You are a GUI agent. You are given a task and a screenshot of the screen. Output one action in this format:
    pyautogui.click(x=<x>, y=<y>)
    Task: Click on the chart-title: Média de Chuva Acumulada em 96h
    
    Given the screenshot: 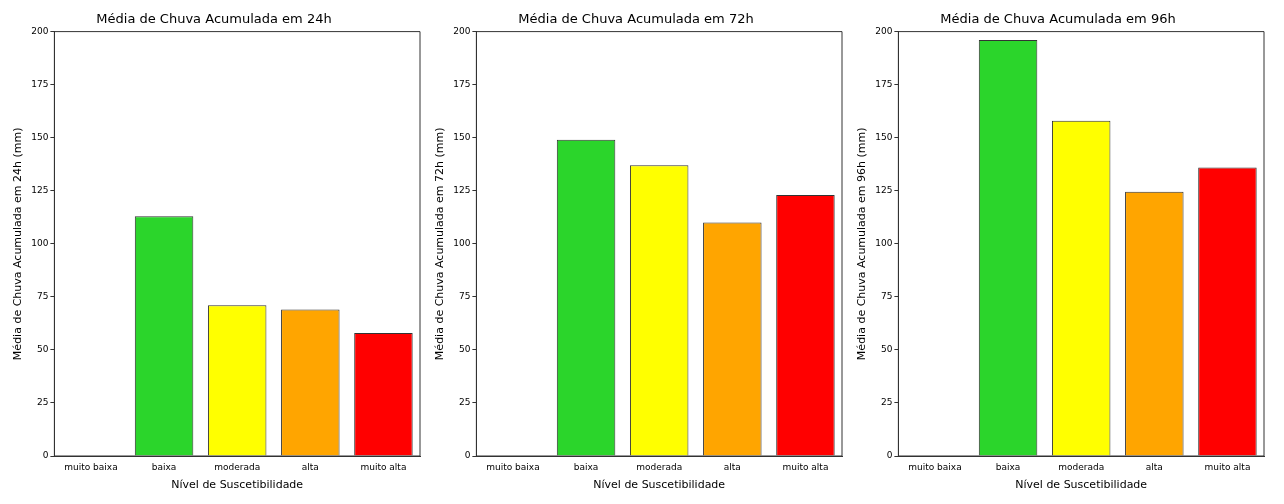 What is the action you would take?
    pyautogui.click(x=1058, y=19)
    